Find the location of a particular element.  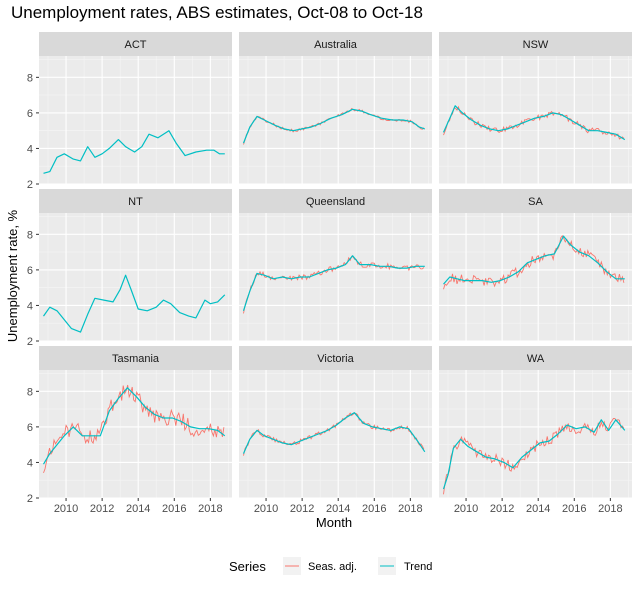

strip-sa is located at coordinates (535, 201).